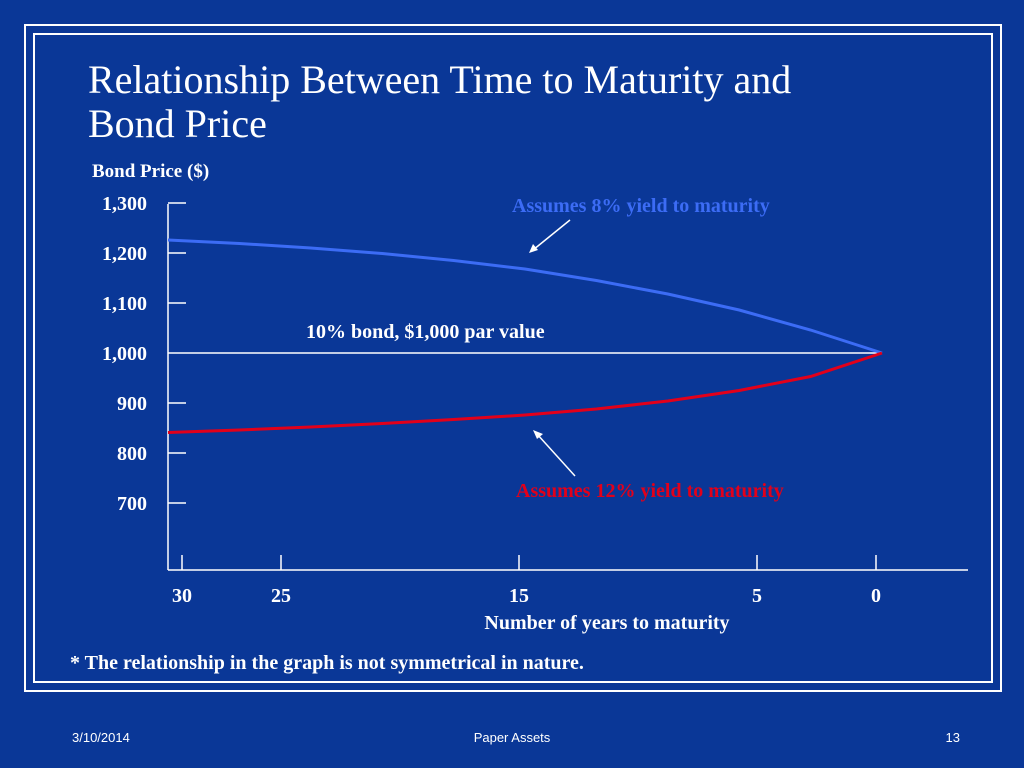 The image size is (1024, 768). Describe the element at coordinates (182, 596) in the screenshot. I see `x-tick-label: 30` at that location.